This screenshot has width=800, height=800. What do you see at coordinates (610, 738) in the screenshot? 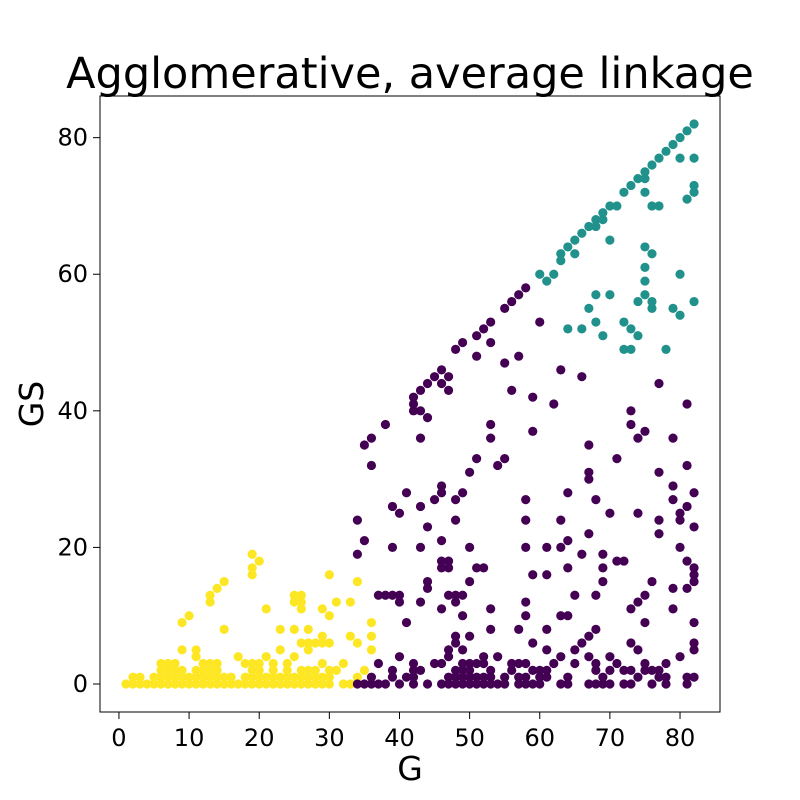
I see `x-tick-label: 70` at bounding box center [610, 738].